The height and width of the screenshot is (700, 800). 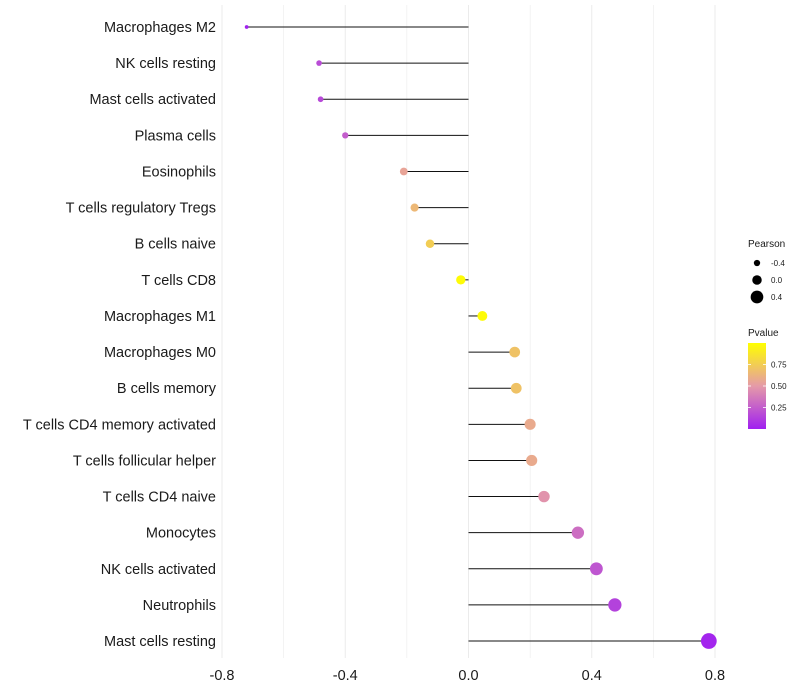 I want to click on color-legend-label: 0.75, so click(x=779, y=365).